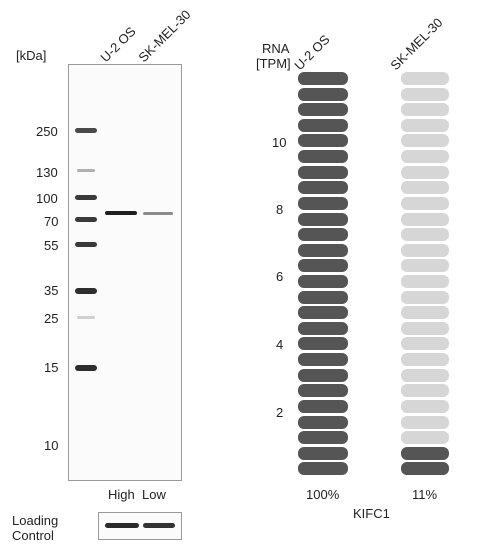 The height and width of the screenshot is (544, 500). What do you see at coordinates (35, 520) in the screenshot?
I see `loading-control-label-line1: Loading` at bounding box center [35, 520].